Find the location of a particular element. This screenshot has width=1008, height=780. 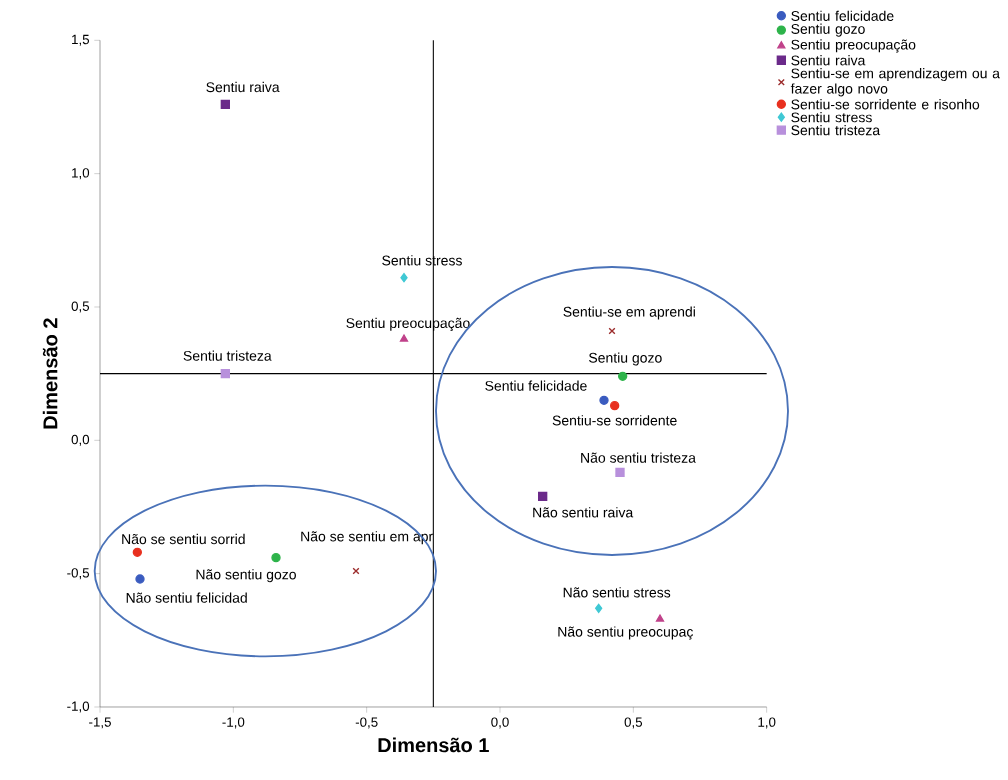

annotation: Sentiu-se sorridente is located at coordinates (614, 420).